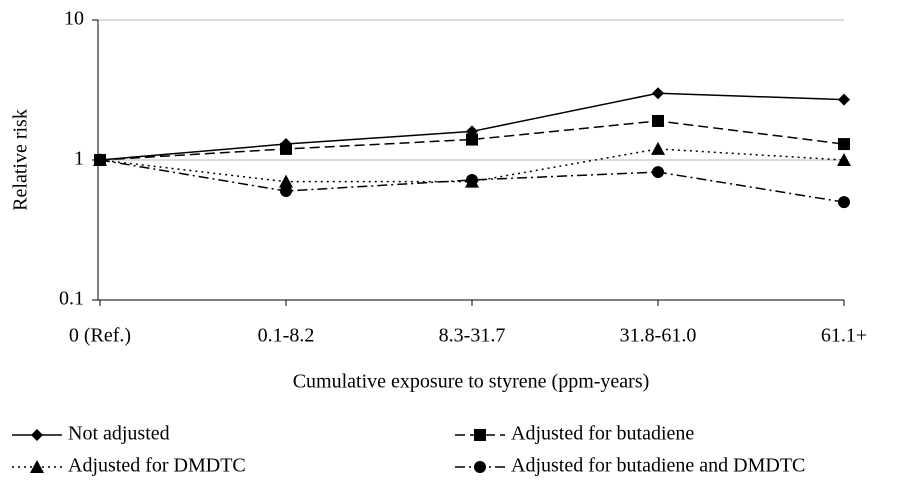 This screenshot has width=903, height=483. I want to click on series-line, so click(472, 140).